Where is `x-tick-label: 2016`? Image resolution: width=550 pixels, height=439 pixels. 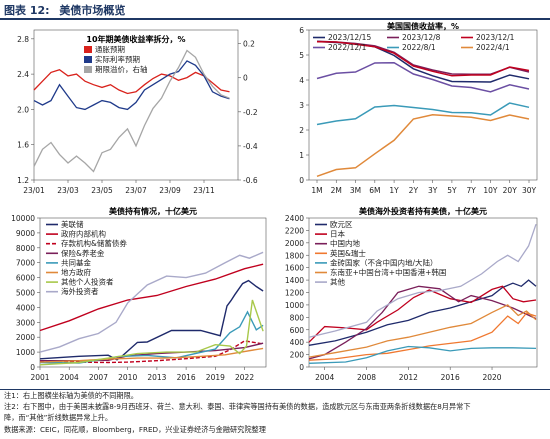 x-tick-label: 2016 is located at coordinates (450, 377).